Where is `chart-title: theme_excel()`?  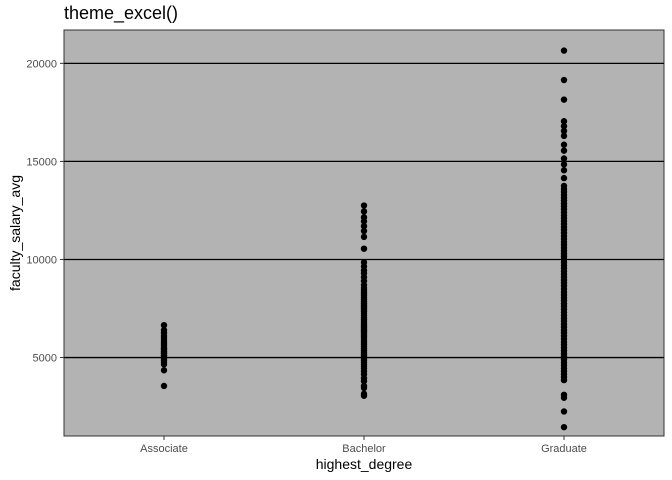
chart-title: theme_excel() is located at coordinates (121, 13).